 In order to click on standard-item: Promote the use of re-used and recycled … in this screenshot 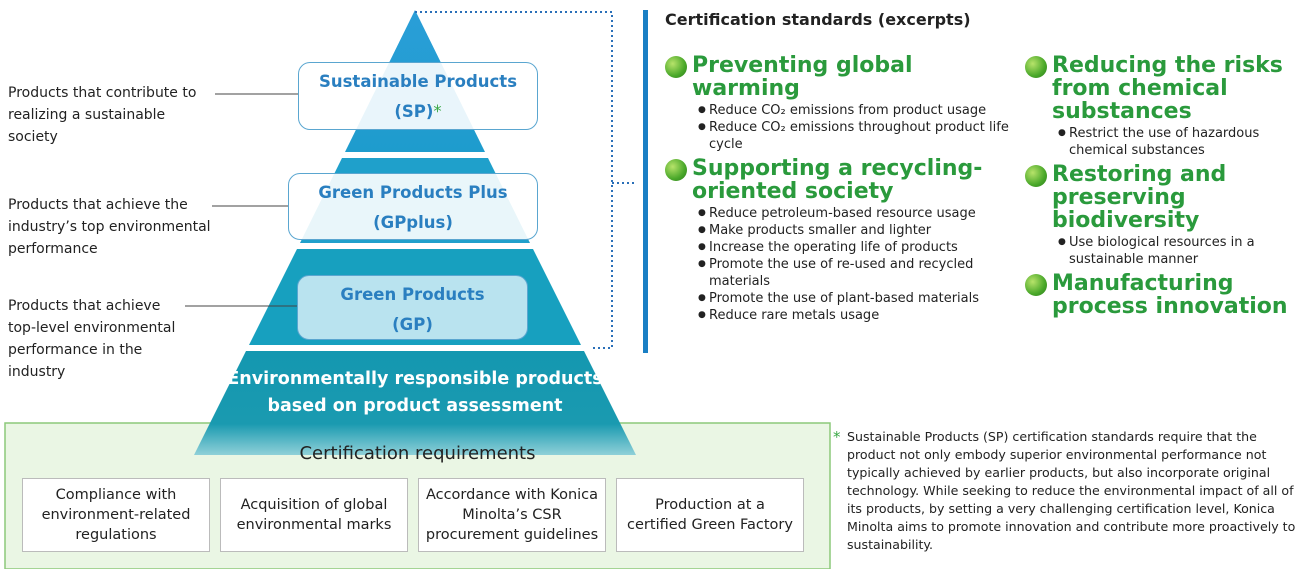, I will do `click(856, 273)`.